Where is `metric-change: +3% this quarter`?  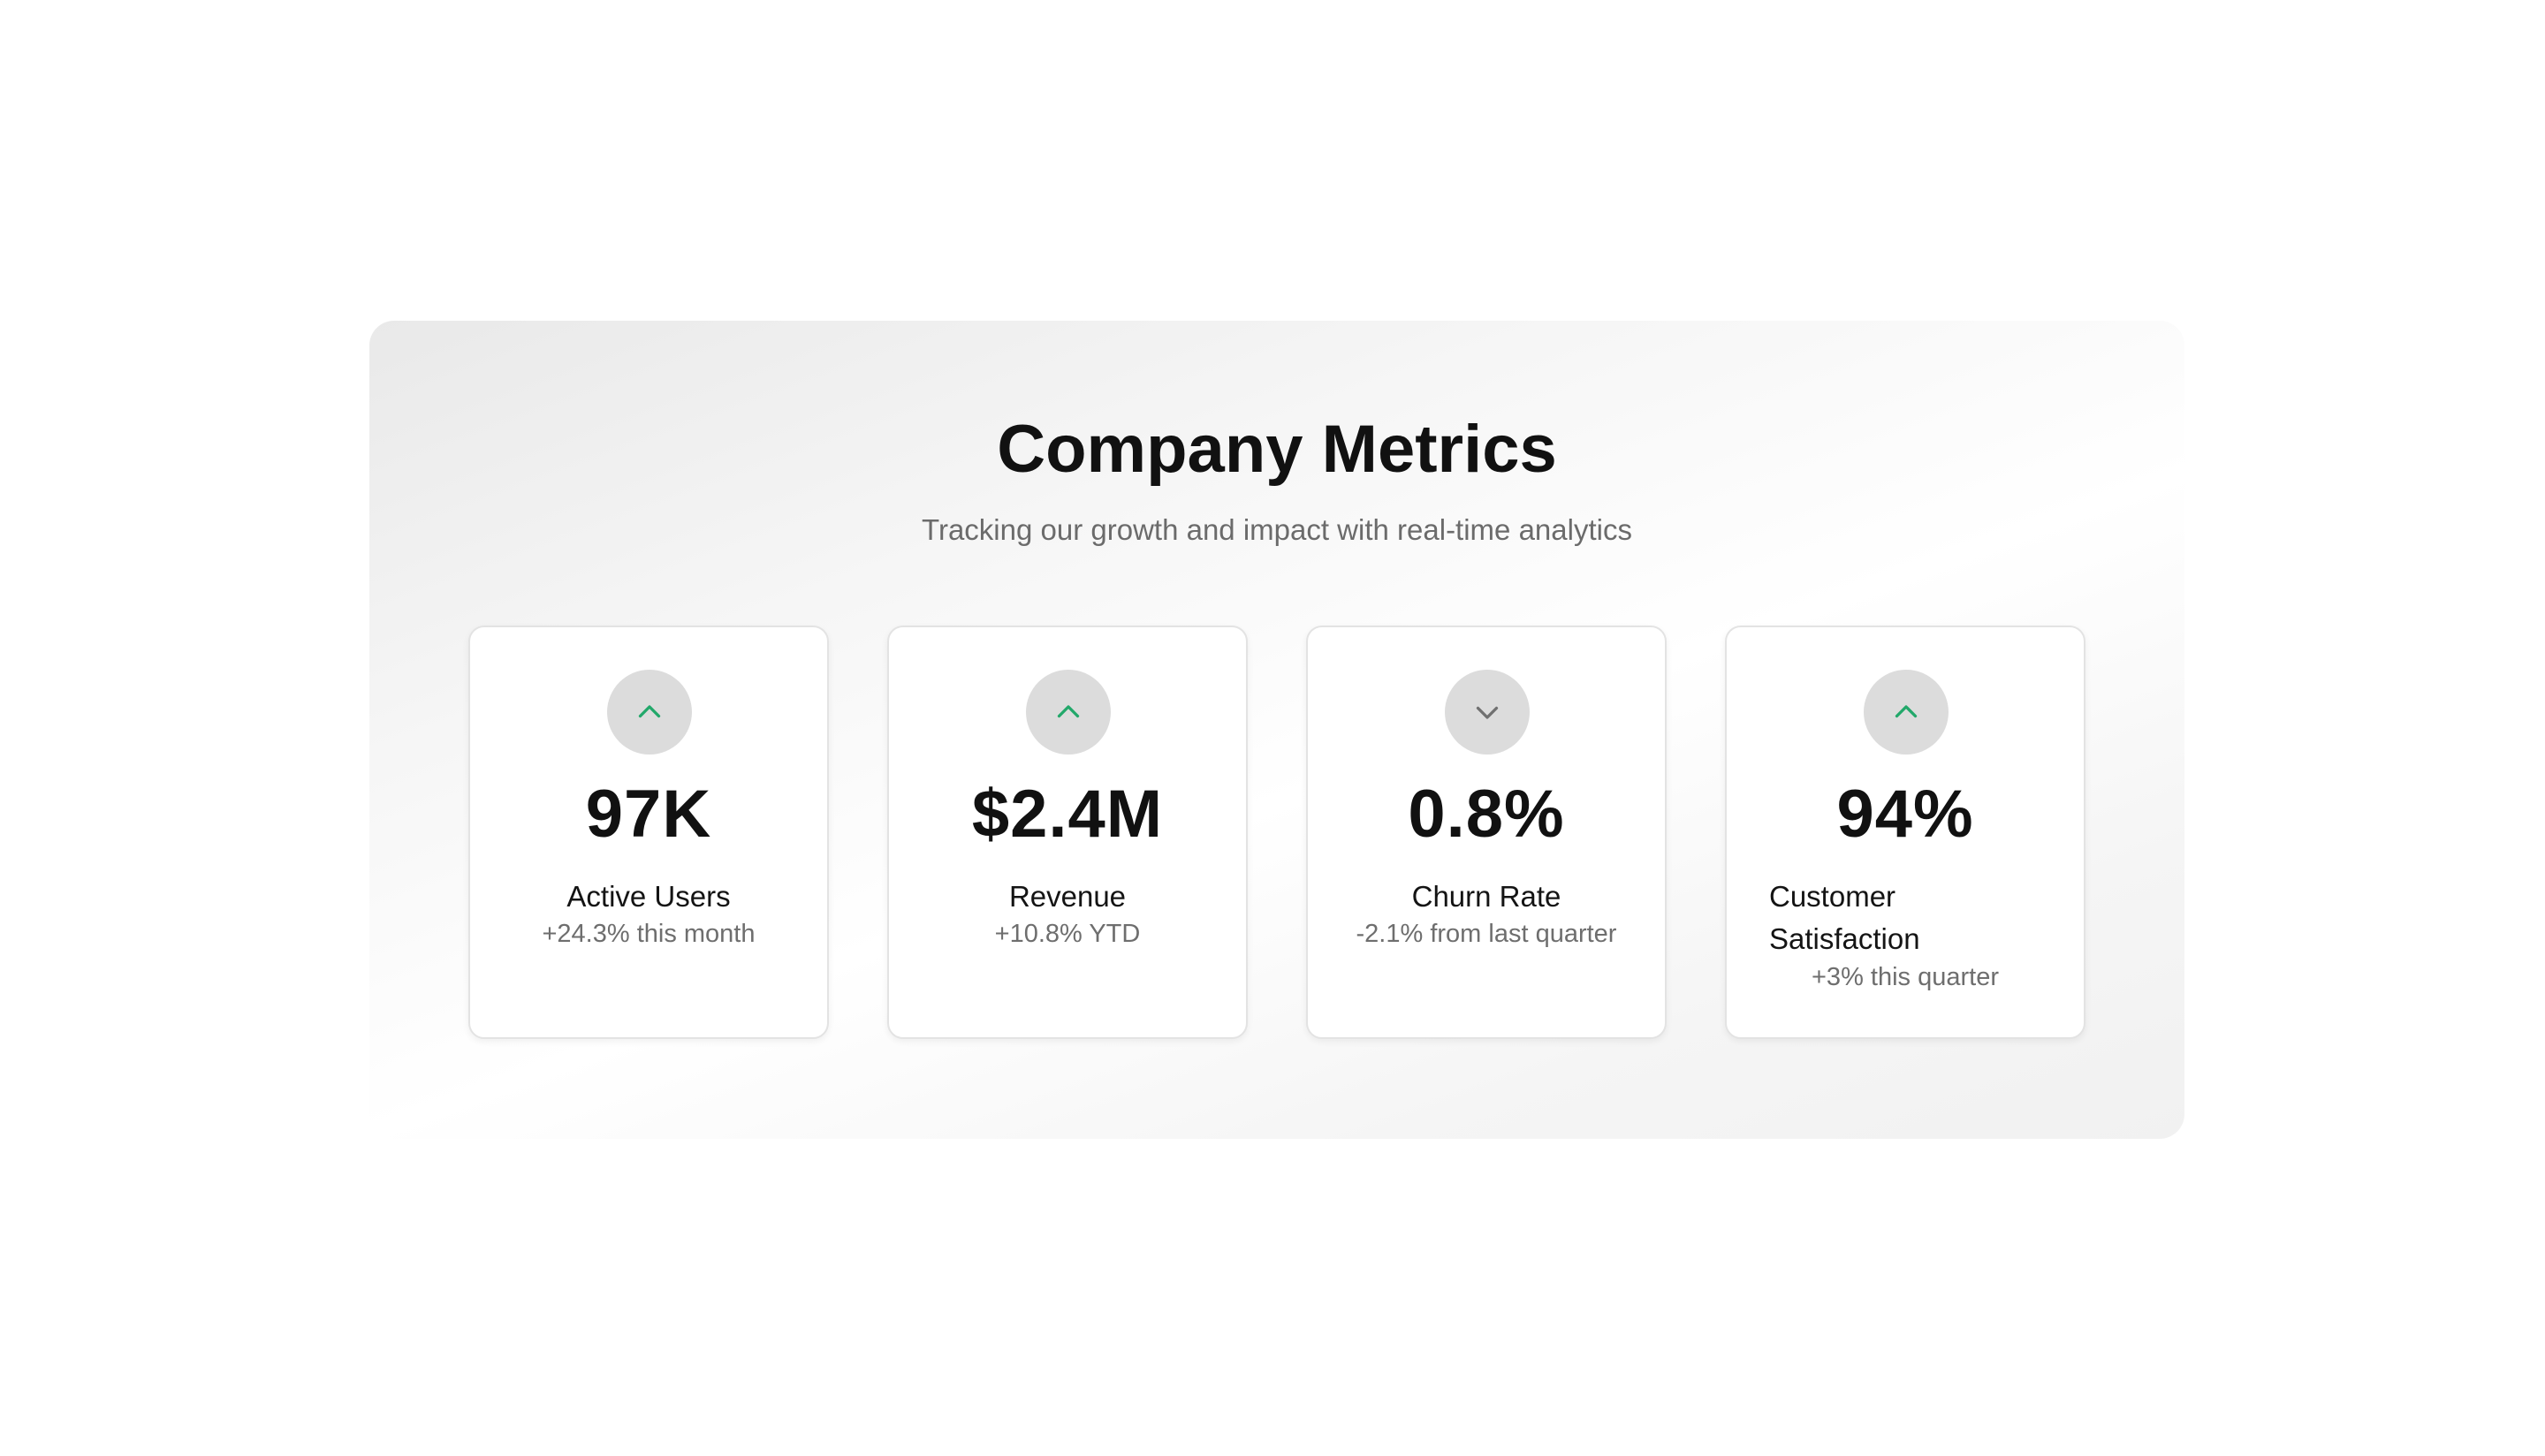 metric-change: +3% this quarter is located at coordinates (1905, 977).